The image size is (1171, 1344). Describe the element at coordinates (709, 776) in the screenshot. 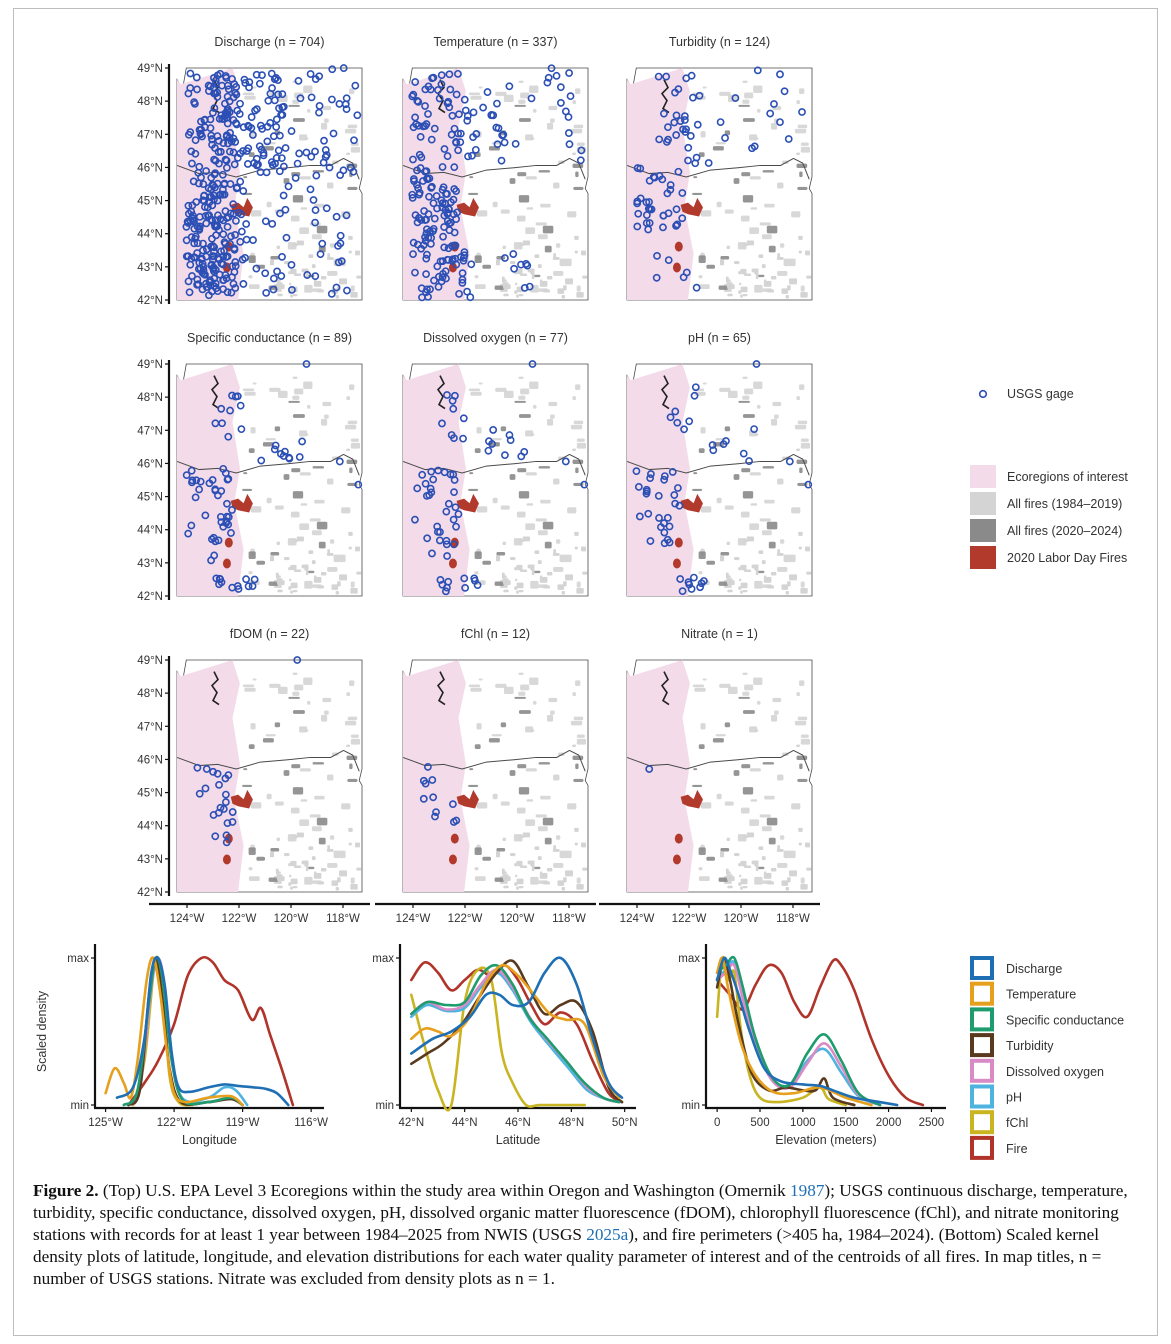

I see `map-panel: Nitrate (n = 1)124°W 122°W 120°W 118°W` at that location.